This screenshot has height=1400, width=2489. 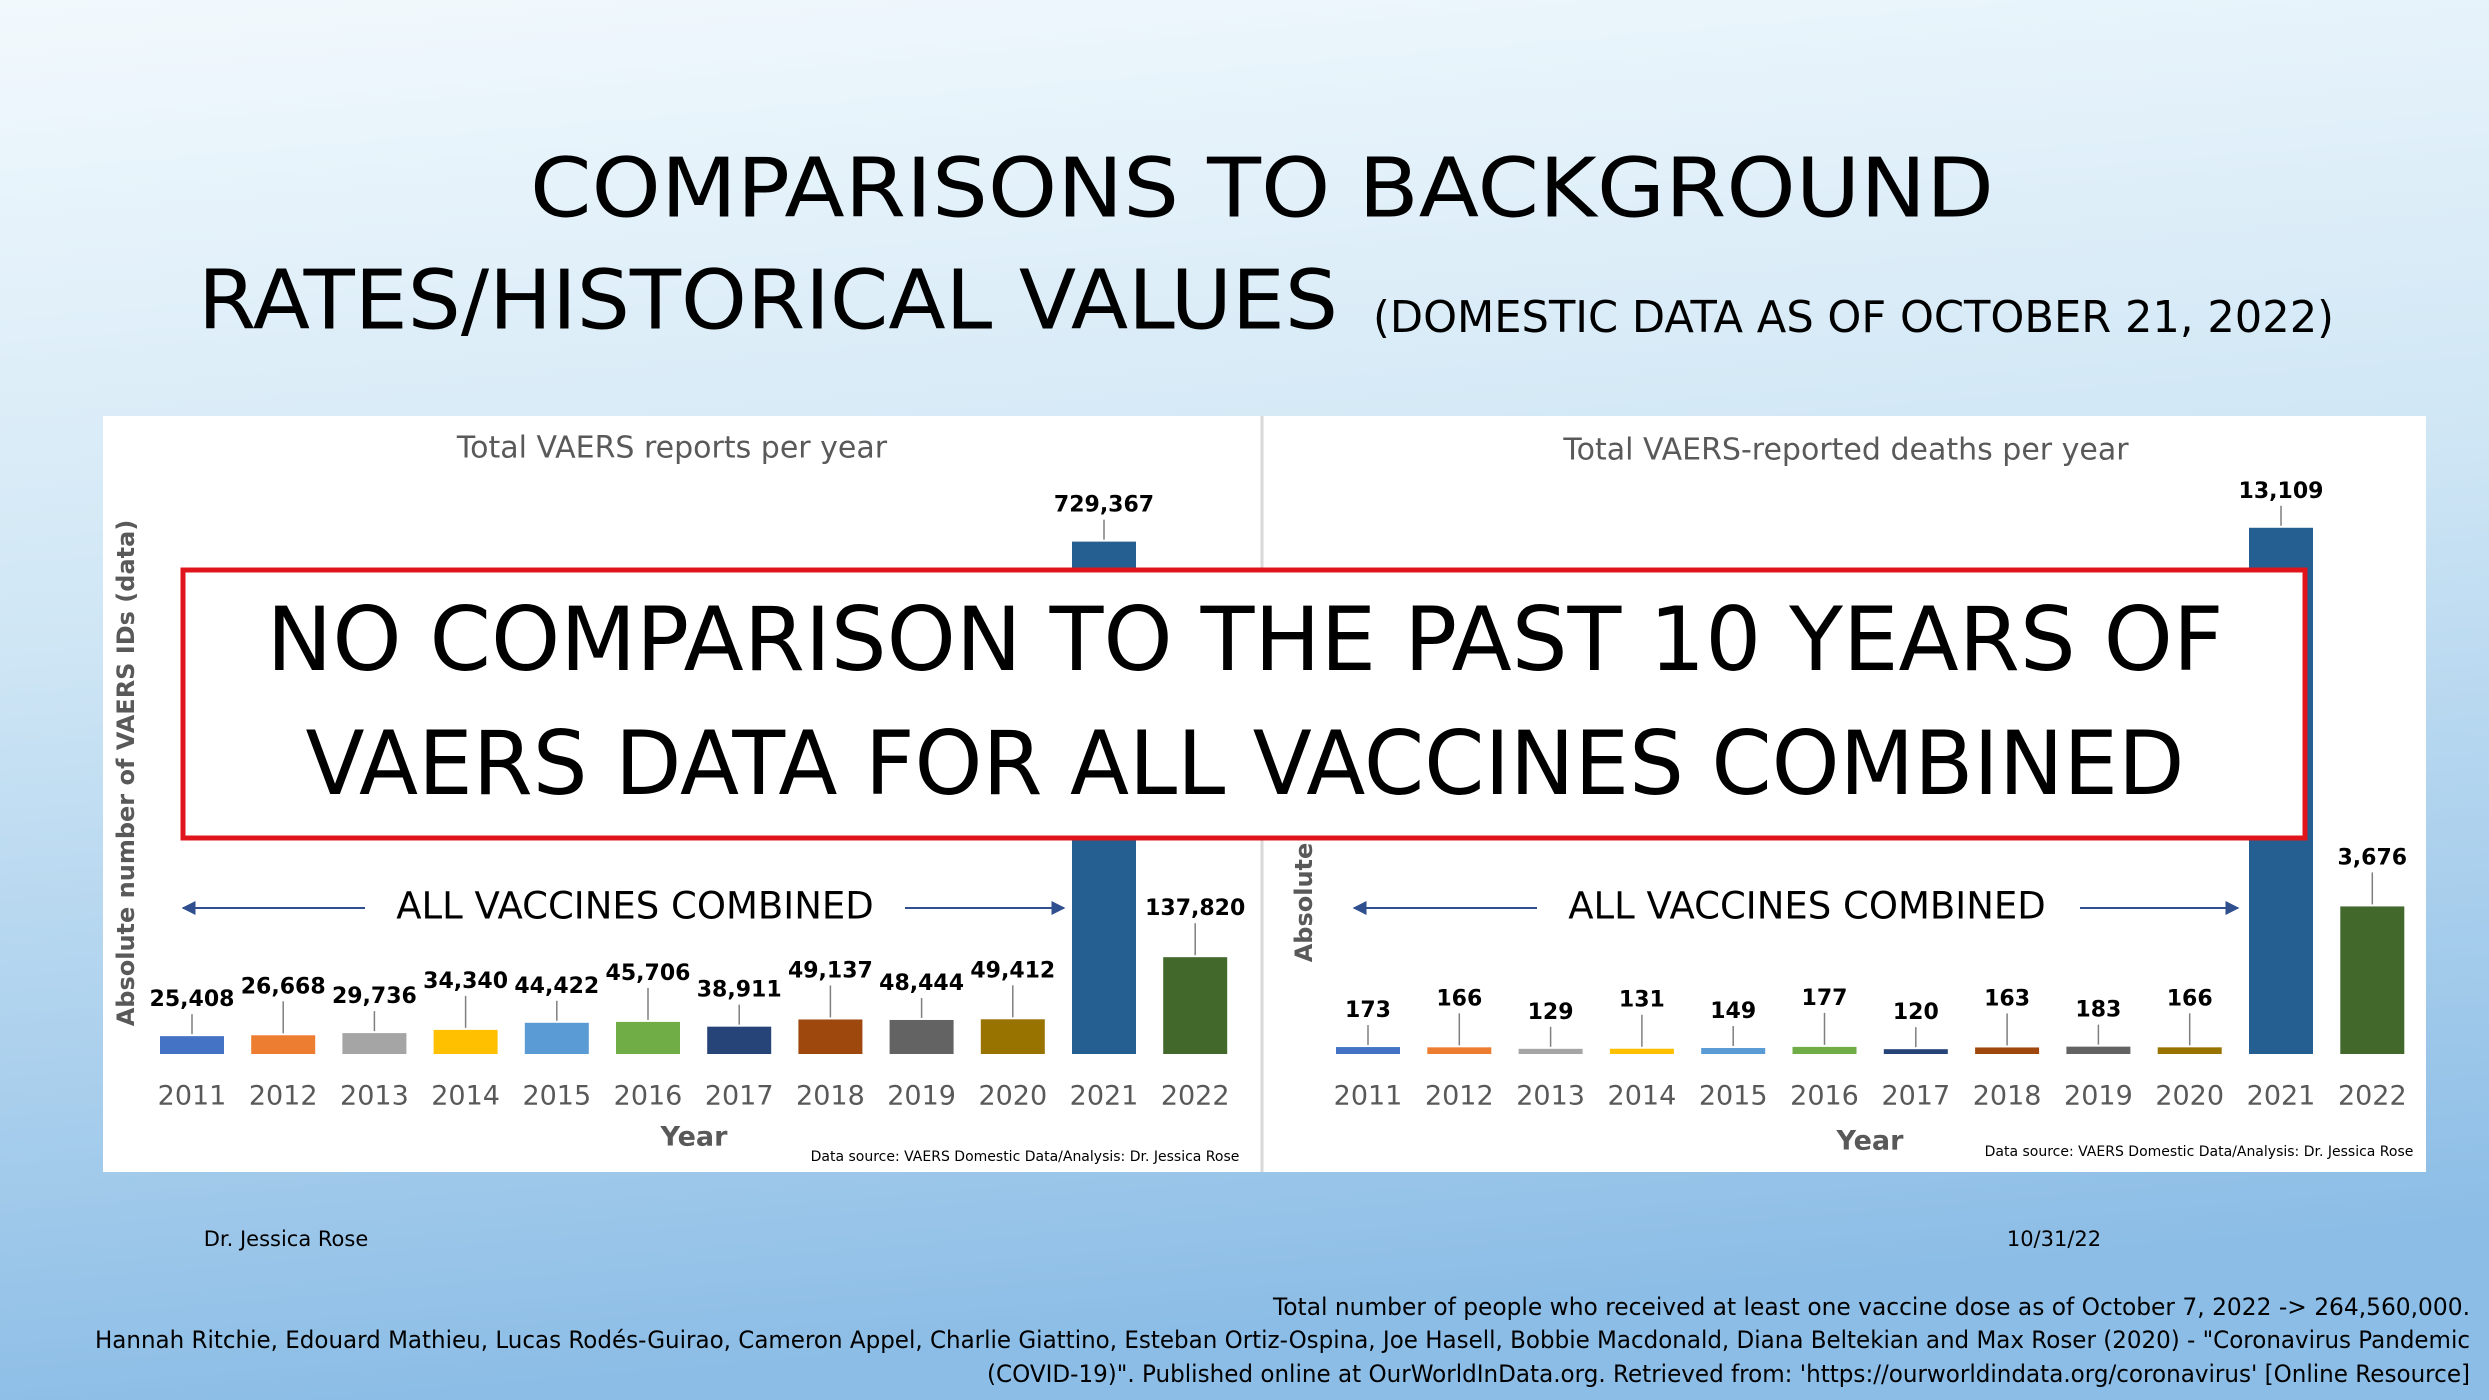 I want to click on value-label: 34,340, so click(x=465, y=981).